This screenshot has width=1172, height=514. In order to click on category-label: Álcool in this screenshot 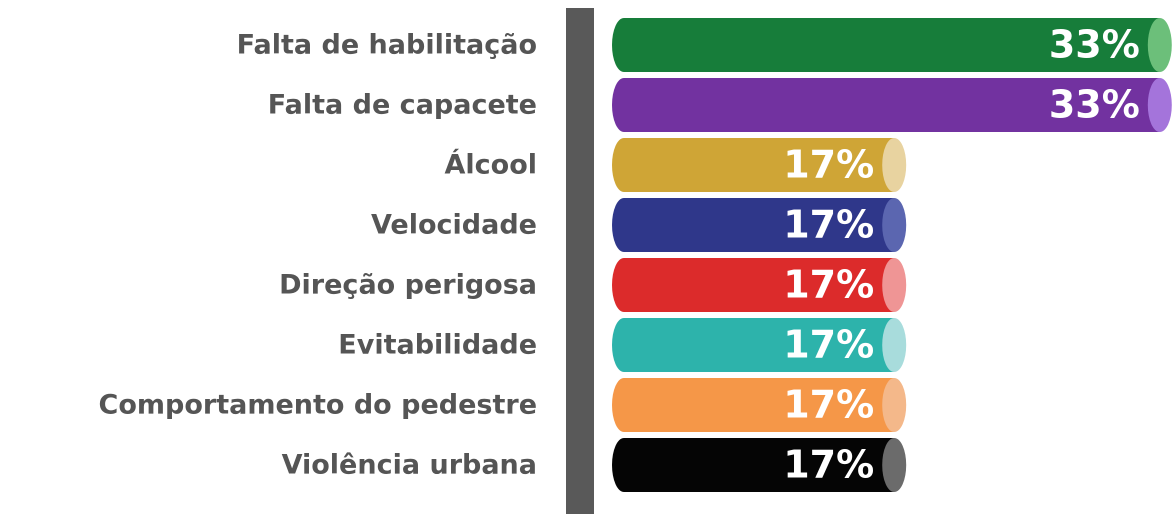, I will do `click(490, 165)`.